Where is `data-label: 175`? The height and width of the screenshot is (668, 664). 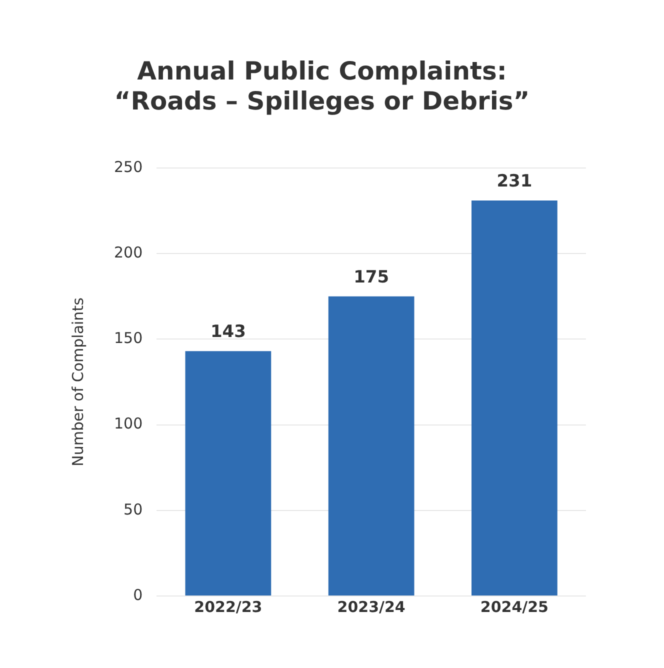 data-label: 175 is located at coordinates (372, 277).